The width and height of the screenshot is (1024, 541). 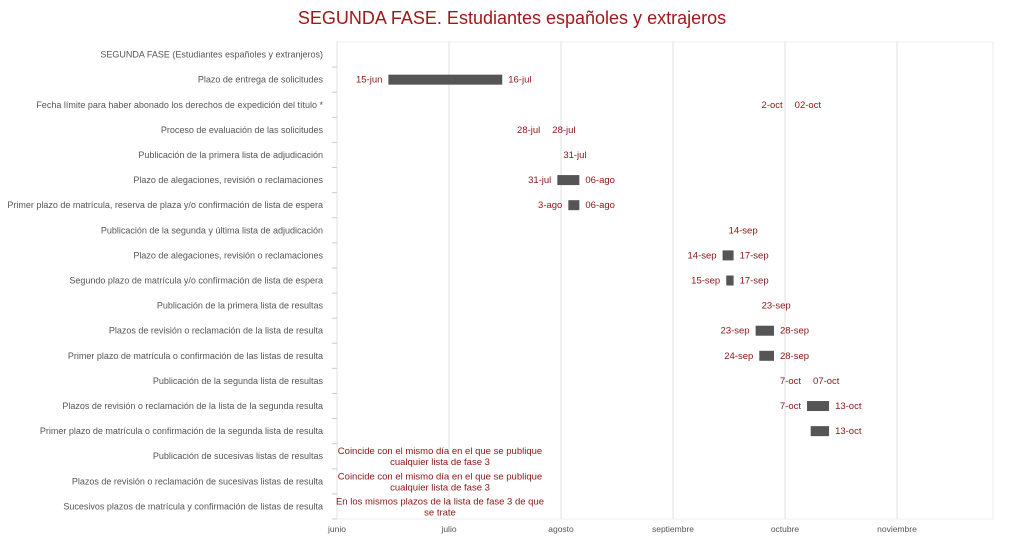 What do you see at coordinates (336, 529) in the screenshot?
I see `x-tick-label: junio` at bounding box center [336, 529].